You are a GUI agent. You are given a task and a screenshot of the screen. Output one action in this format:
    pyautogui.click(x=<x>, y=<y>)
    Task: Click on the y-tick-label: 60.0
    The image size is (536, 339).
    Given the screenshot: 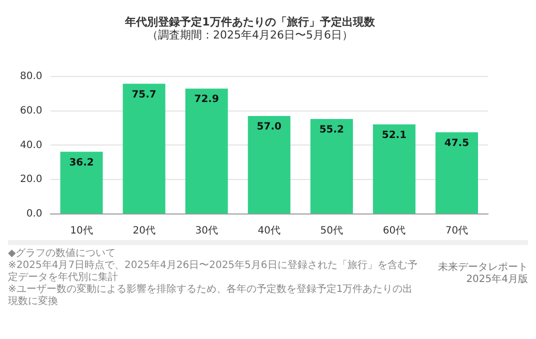 What is the action you would take?
    pyautogui.click(x=31, y=110)
    